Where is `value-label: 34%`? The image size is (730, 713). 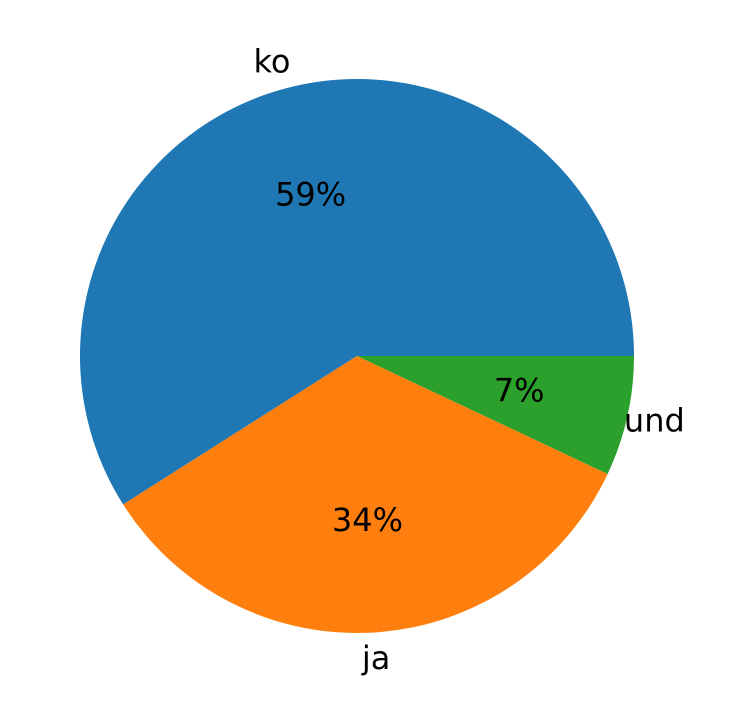 value-label: 34% is located at coordinates (367, 520).